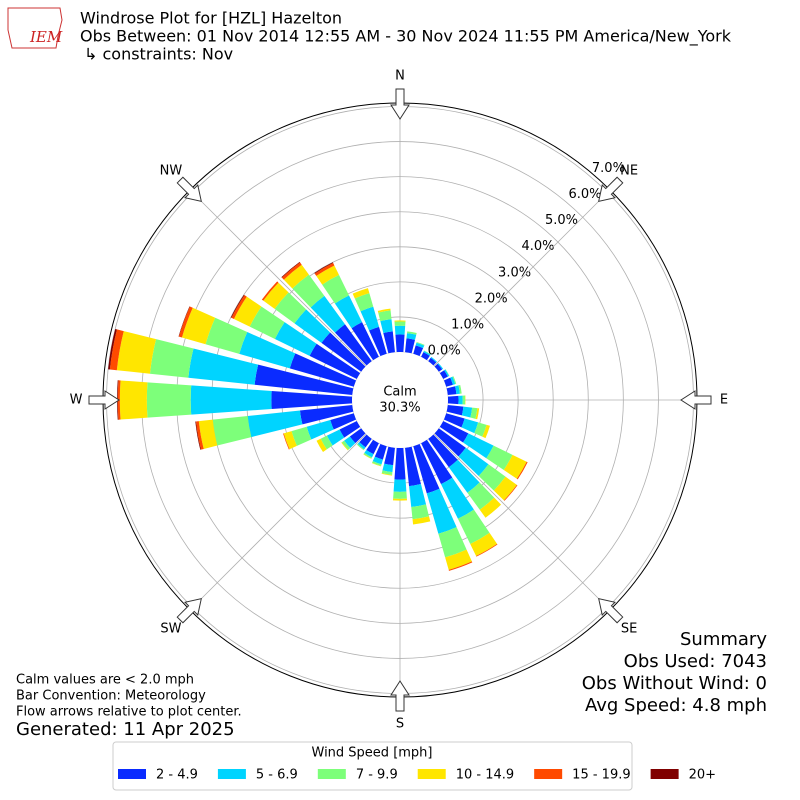  What do you see at coordinates (129, 712) in the screenshot?
I see `note: Flow arrows relative to plot center.` at bounding box center [129, 712].